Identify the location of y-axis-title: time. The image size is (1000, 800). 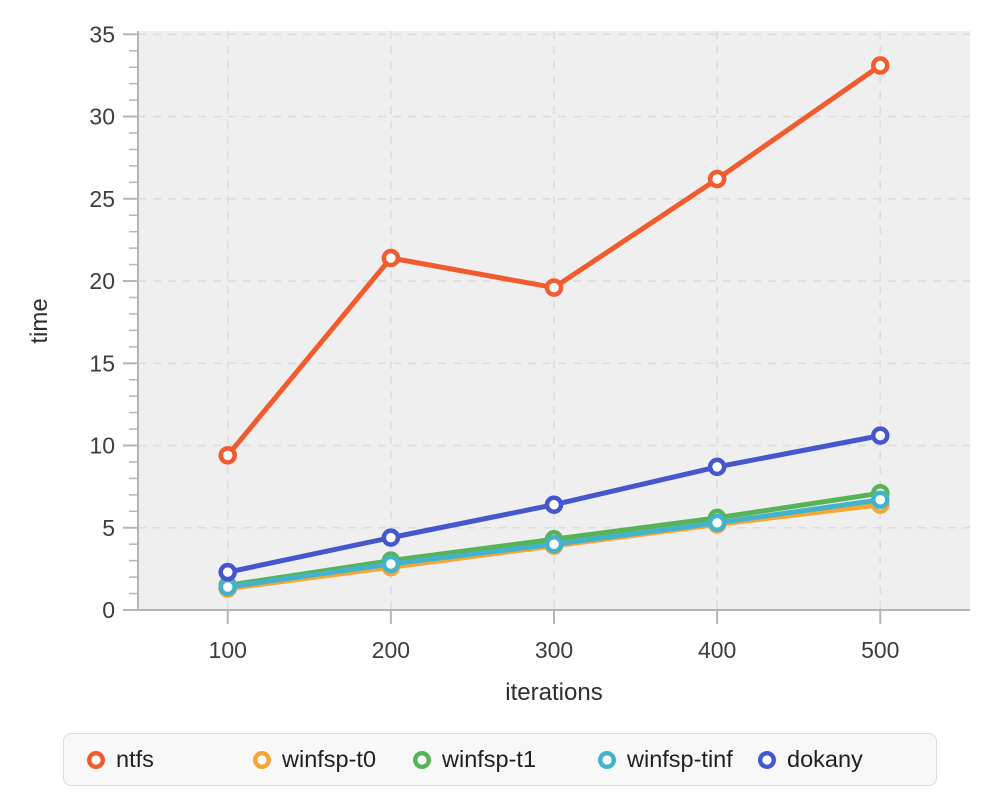
(39, 321).